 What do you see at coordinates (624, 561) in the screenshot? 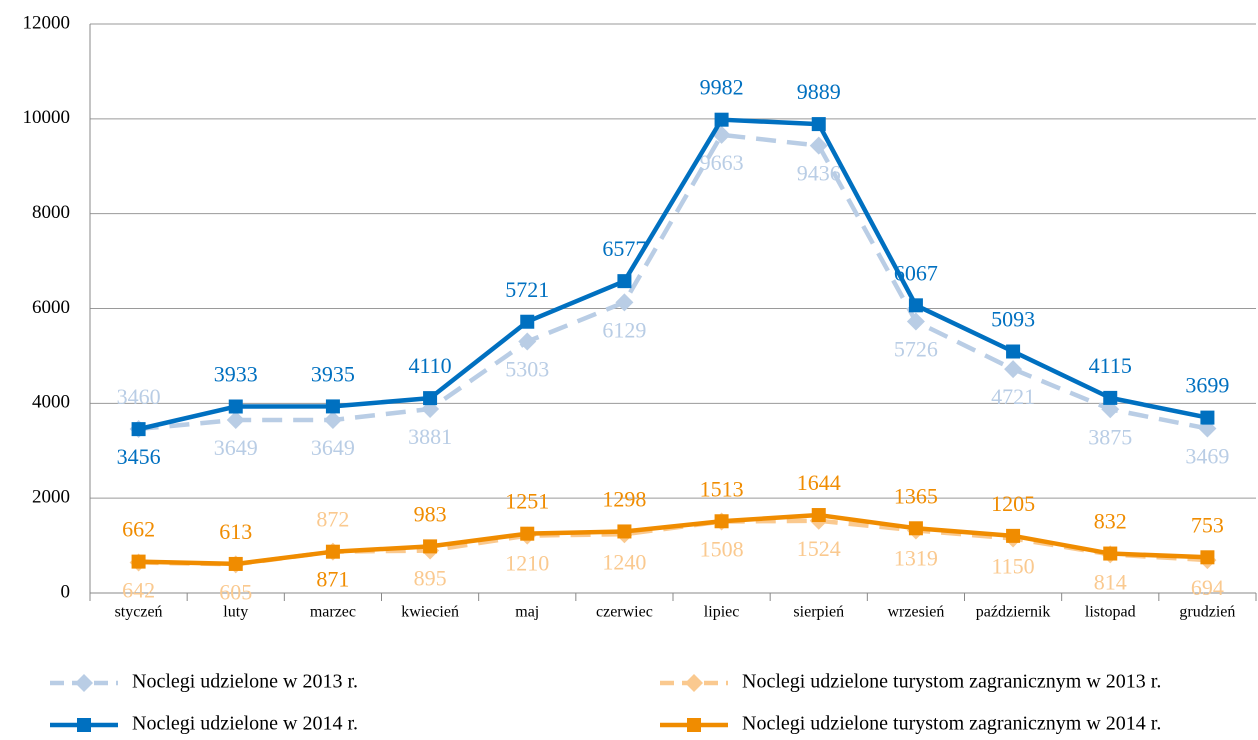
I see `data-label: 1240` at bounding box center [624, 561].